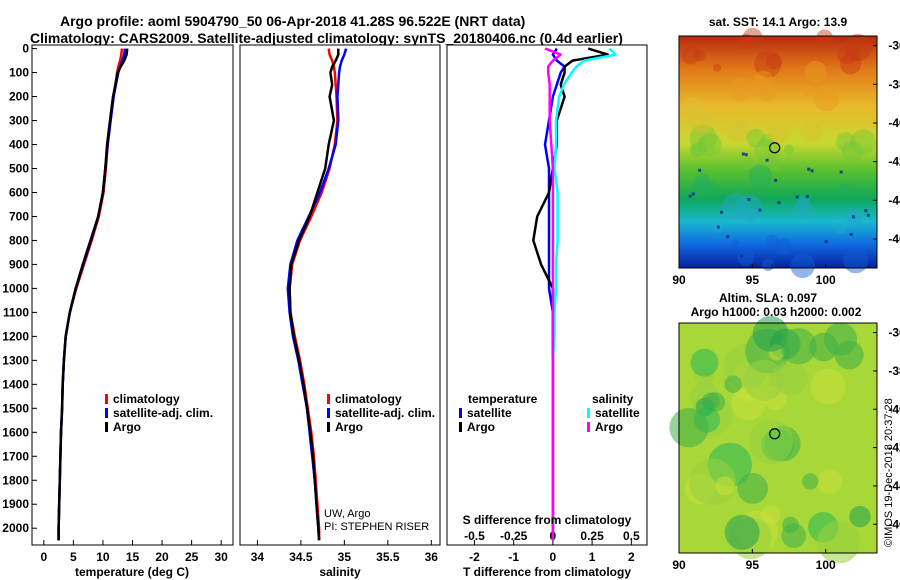  Describe the element at coordinates (894, 371) in the screenshot. I see `lat-tick-label: -38` at that location.